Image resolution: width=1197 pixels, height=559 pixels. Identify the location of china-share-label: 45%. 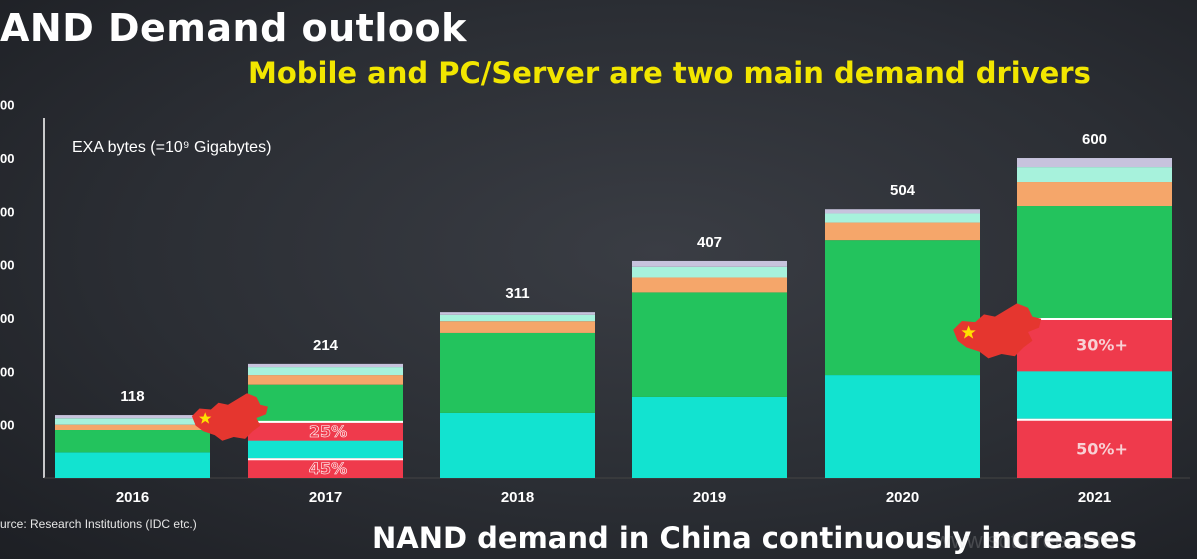
(328, 468).